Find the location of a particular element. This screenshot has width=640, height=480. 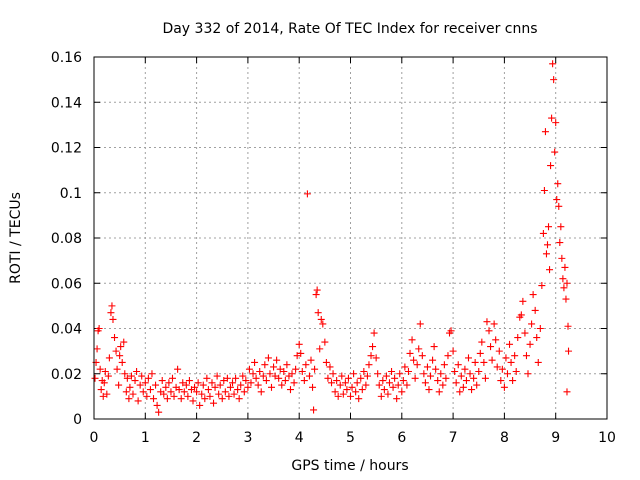

y-tick-label: 0.12 is located at coordinates (66, 149).